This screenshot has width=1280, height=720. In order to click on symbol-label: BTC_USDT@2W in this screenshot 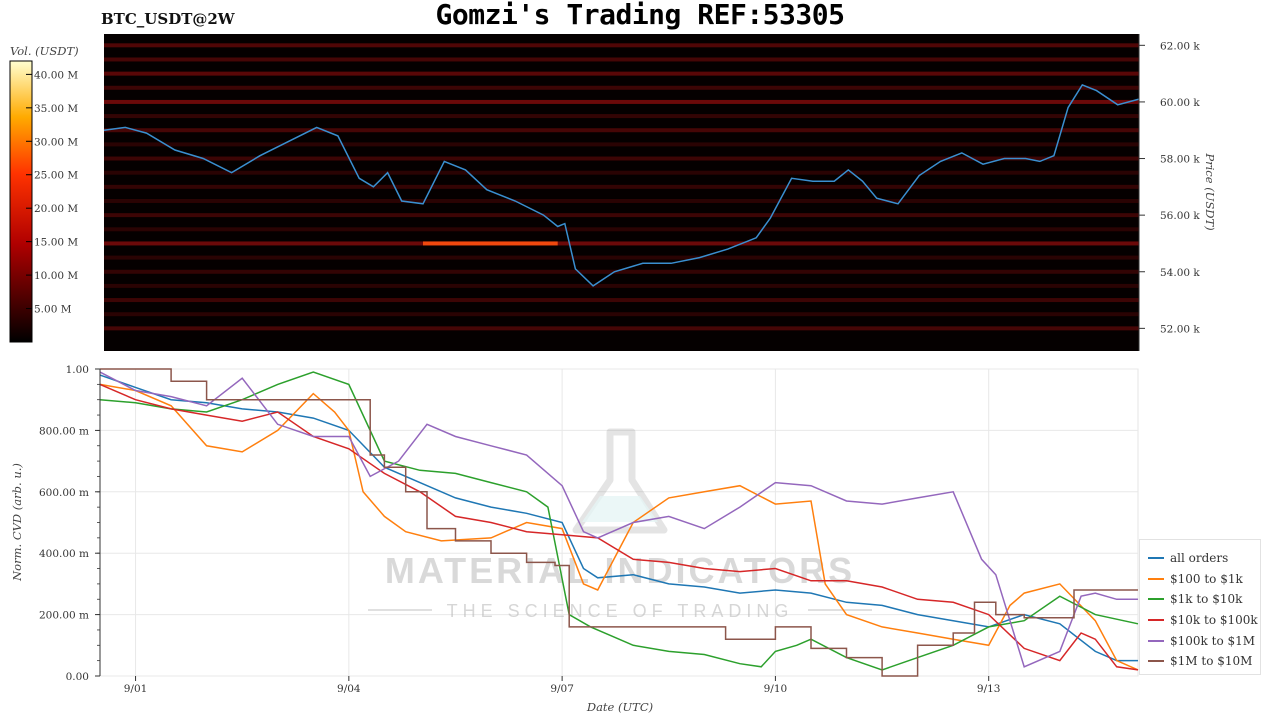, I will do `click(168, 19)`.